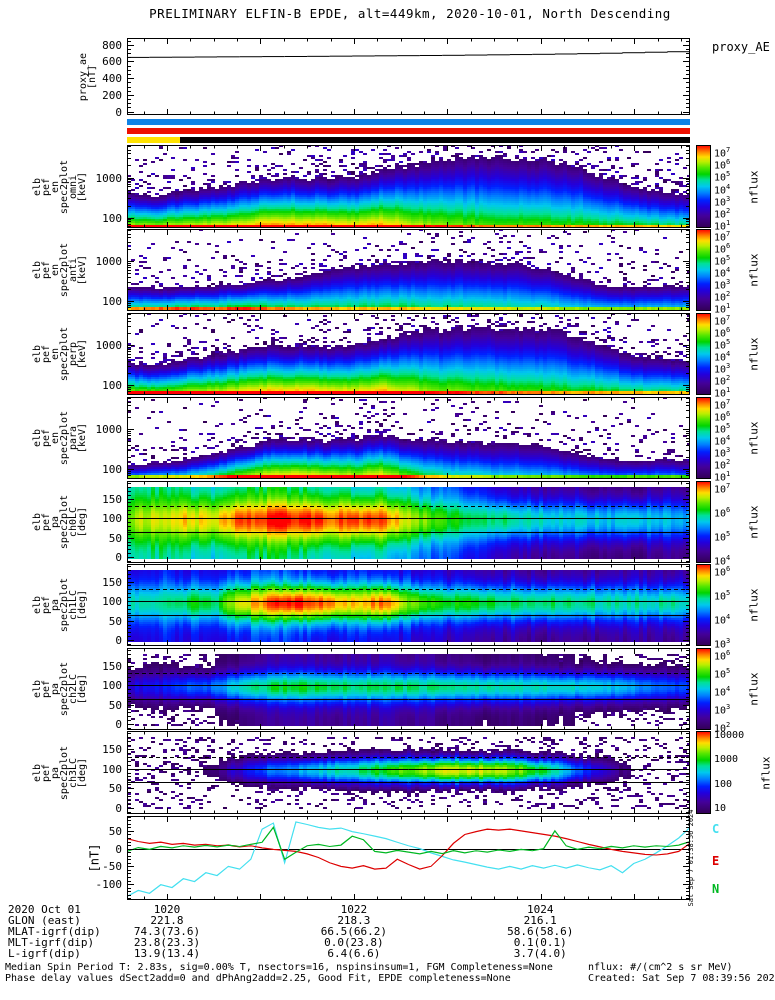 The height and width of the screenshot is (1000, 775). I want to click on colorbar-tick: 10, so click(720, 808).